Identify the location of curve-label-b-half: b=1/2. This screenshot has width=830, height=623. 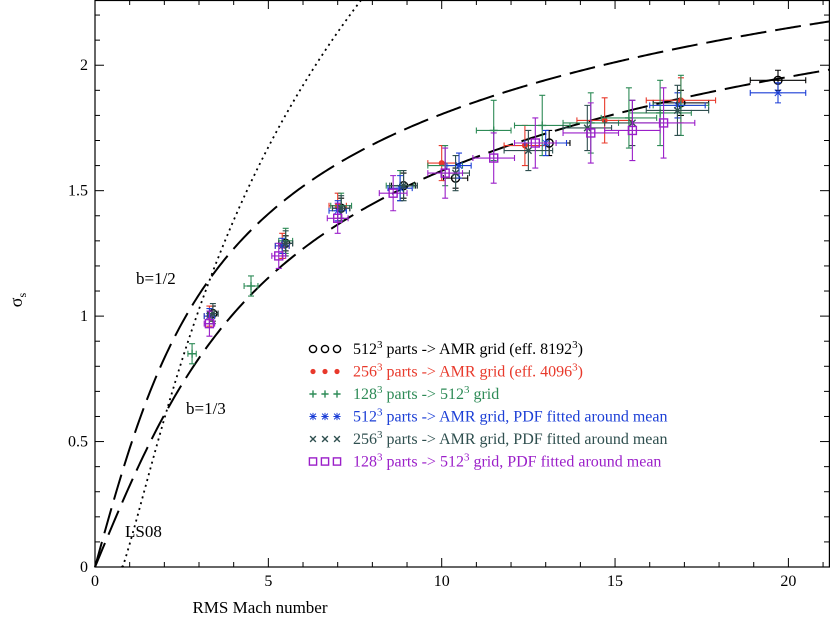
(156, 278).